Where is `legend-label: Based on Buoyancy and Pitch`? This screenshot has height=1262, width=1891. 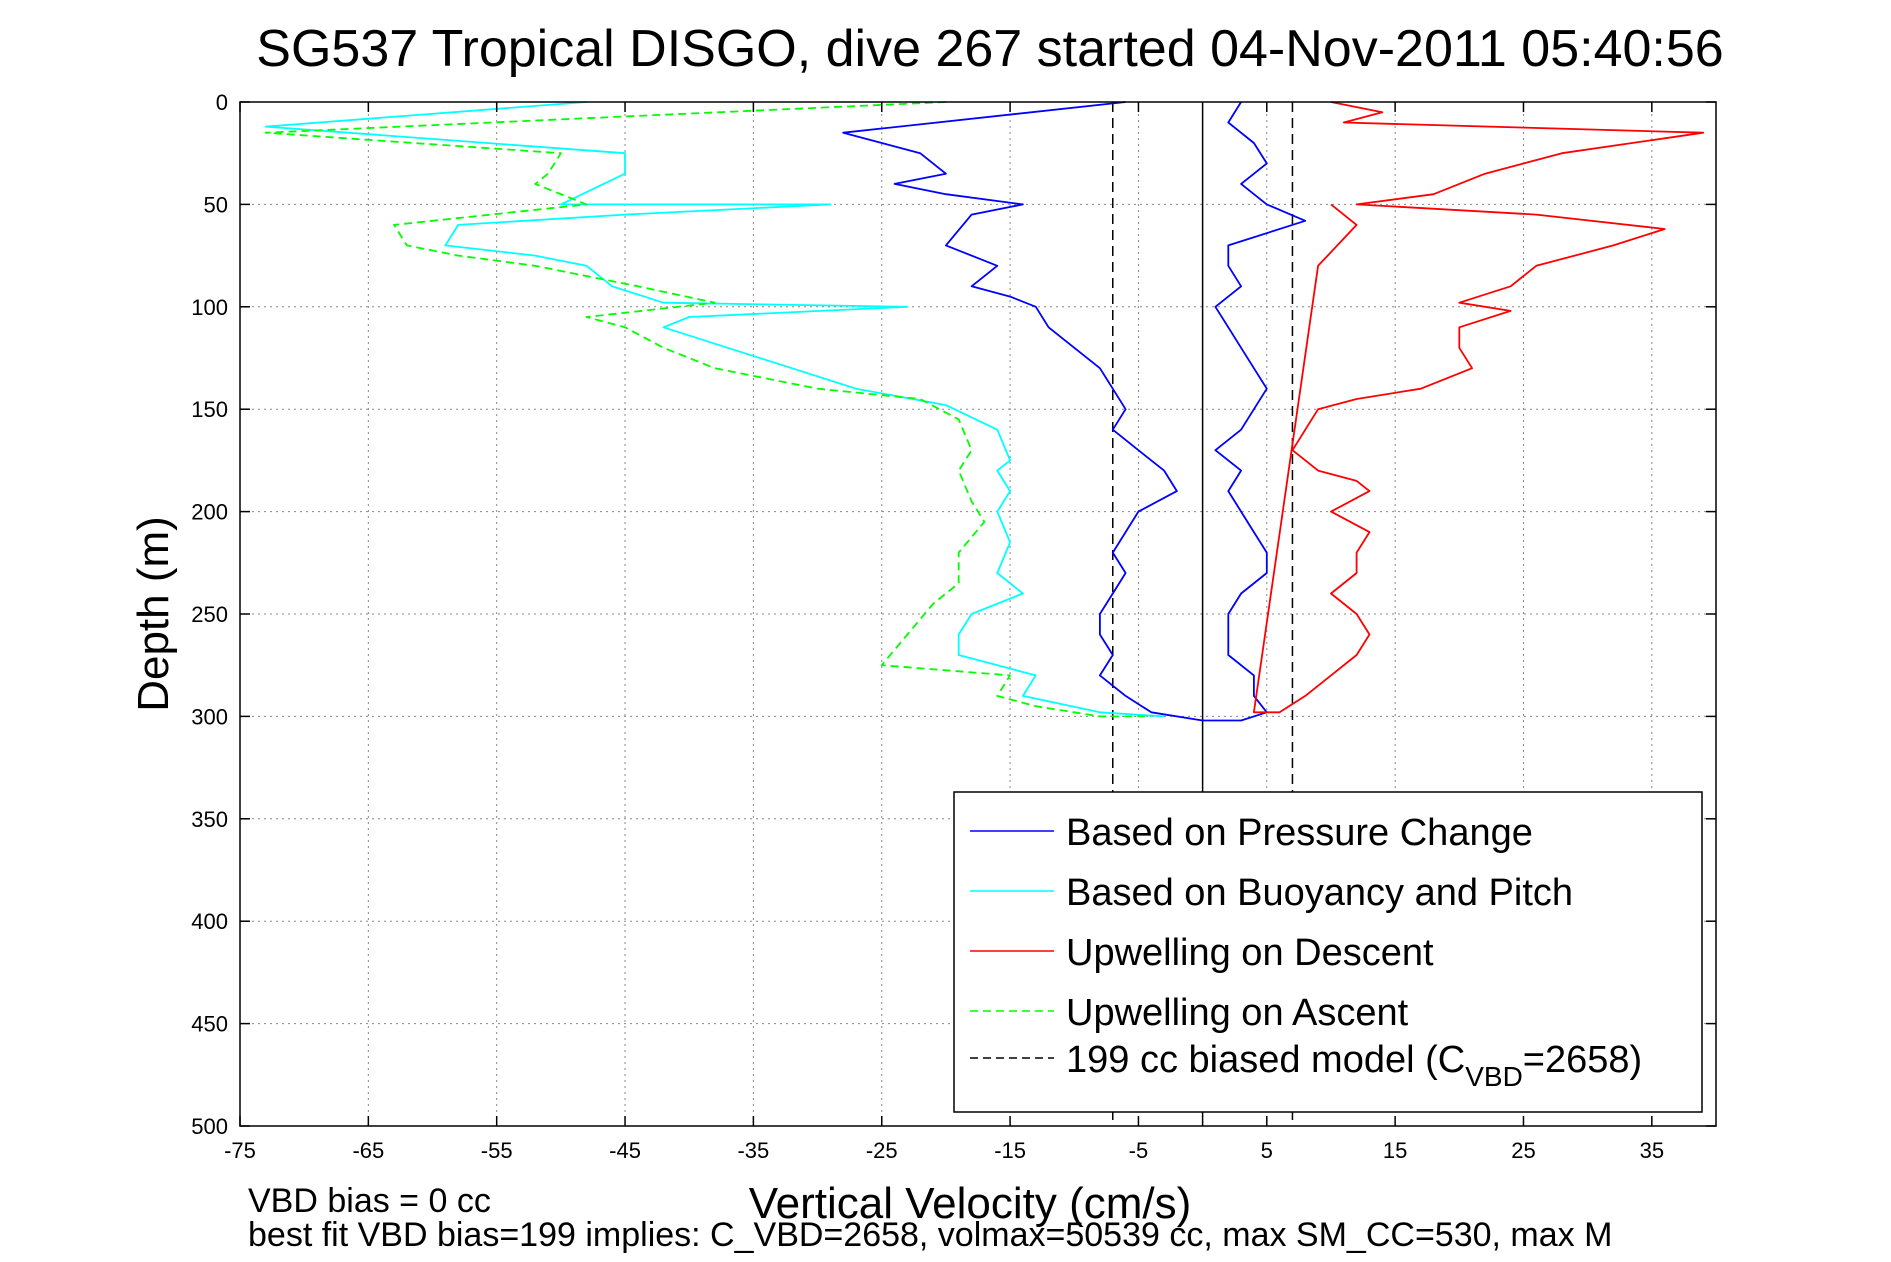
legend-label: Based on Buoyancy and Pitch is located at coordinates (1319, 893).